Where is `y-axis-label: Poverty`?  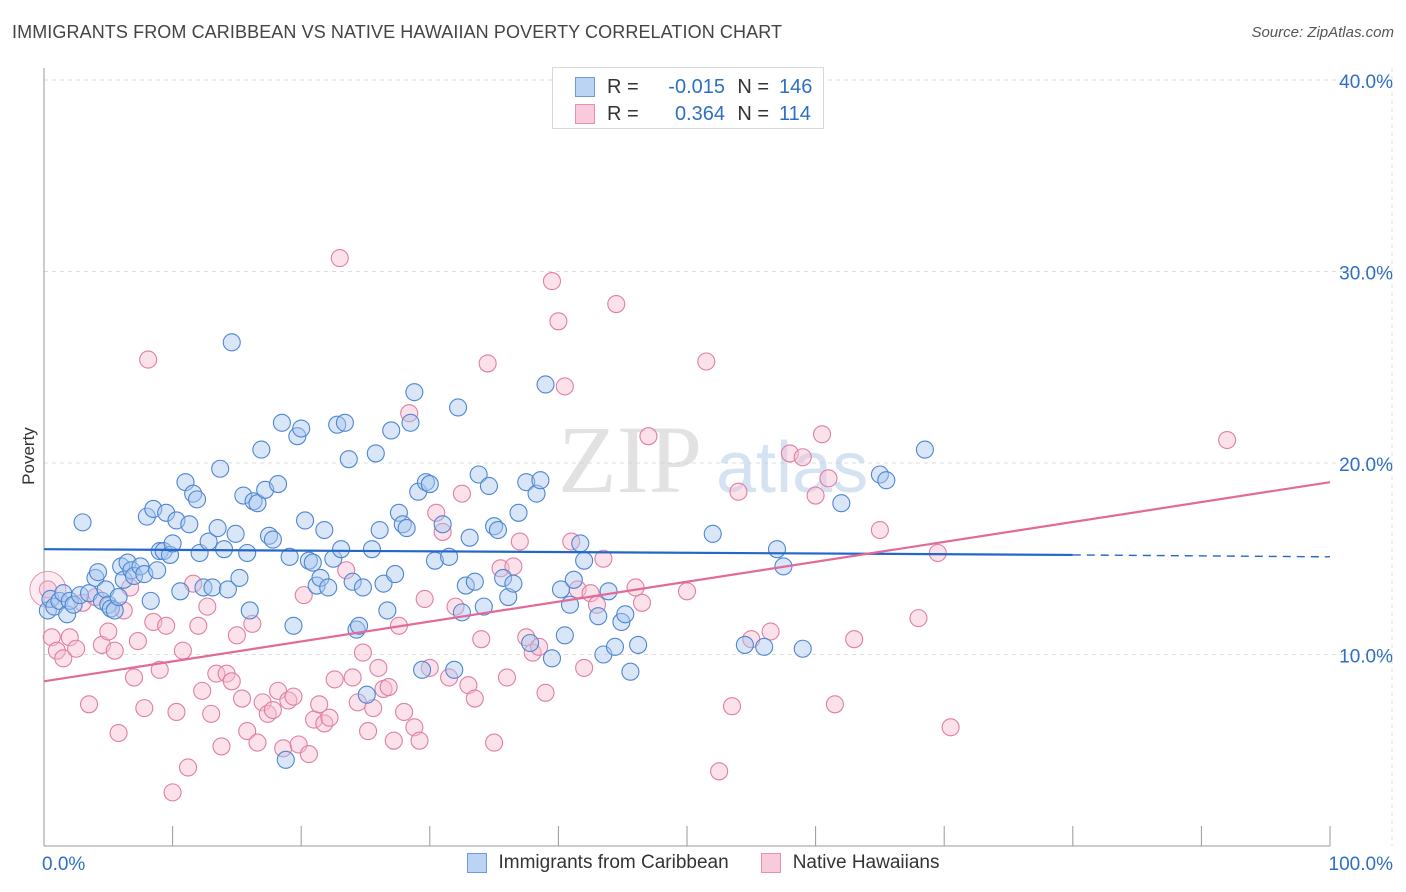
y-axis-label: Poverty is located at coordinates (28, 456).